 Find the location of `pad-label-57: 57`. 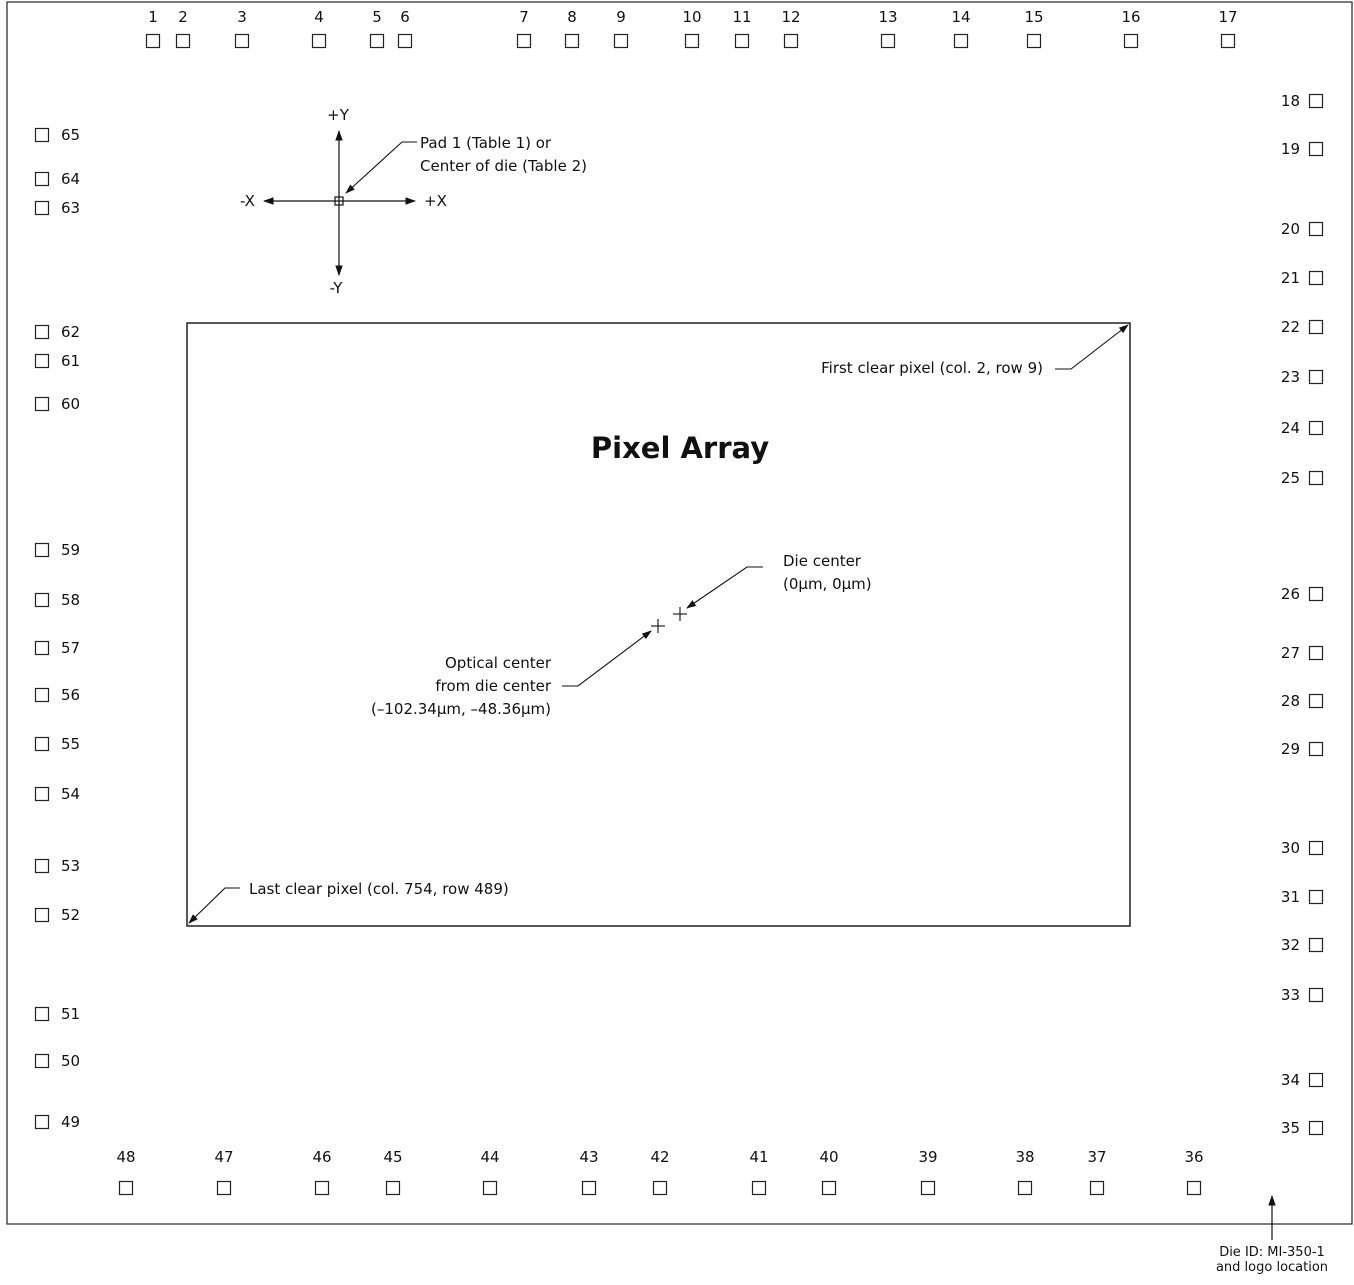

pad-label-57: 57 is located at coordinates (71, 648).